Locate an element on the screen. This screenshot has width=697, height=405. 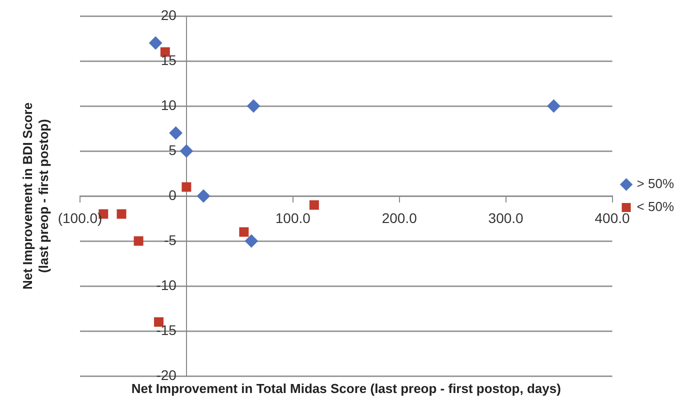
x-tick-label: 200.0 is located at coordinates (400, 218).